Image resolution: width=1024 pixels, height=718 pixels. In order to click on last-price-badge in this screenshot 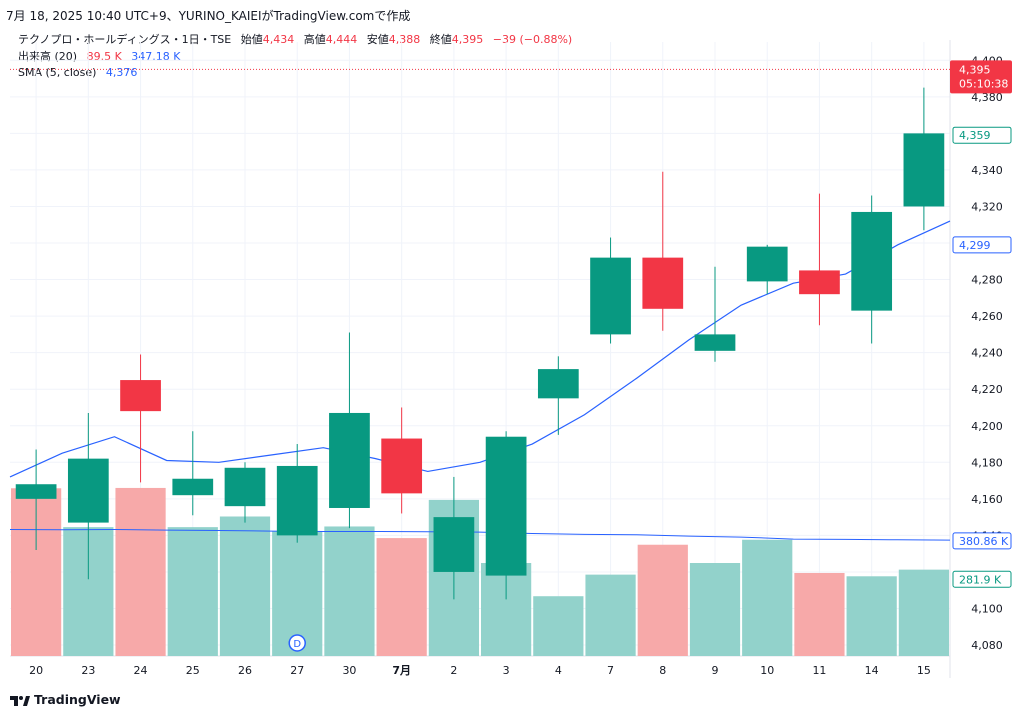, I will do `click(981, 77)`.